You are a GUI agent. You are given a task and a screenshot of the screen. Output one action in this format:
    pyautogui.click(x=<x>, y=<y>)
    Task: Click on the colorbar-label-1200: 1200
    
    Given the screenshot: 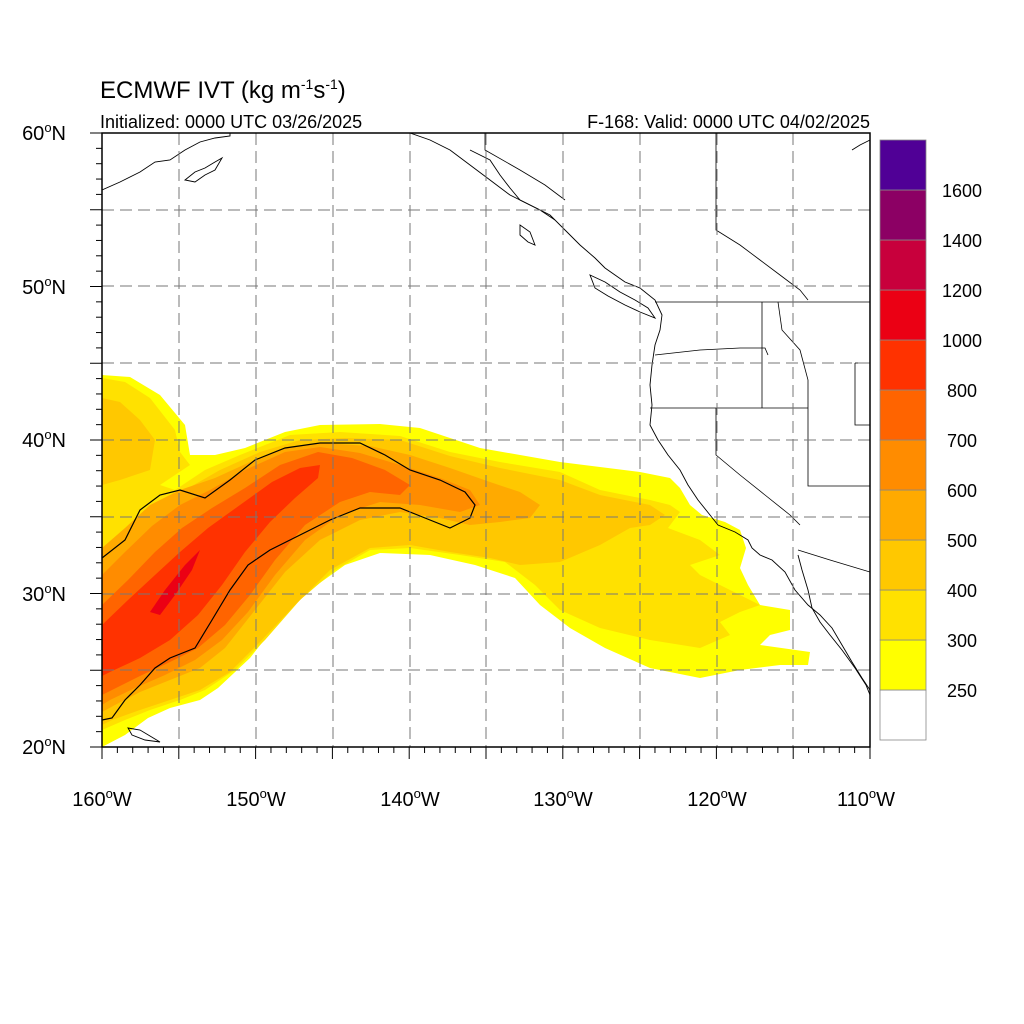 What is the action you would take?
    pyautogui.click(x=962, y=291)
    